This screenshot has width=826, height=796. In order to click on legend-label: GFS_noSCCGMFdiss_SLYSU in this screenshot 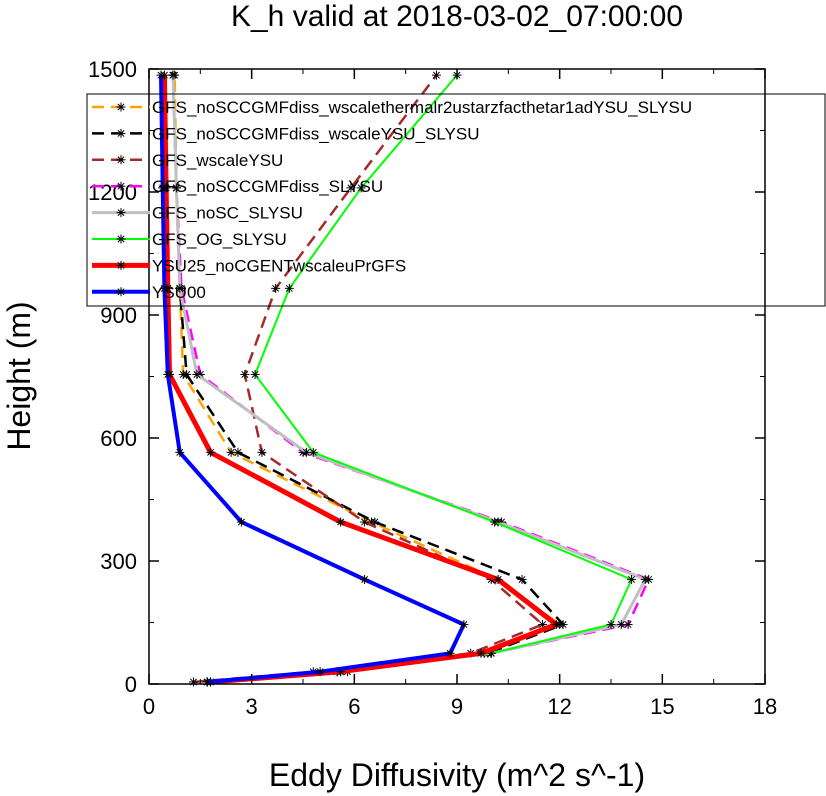, I will do `click(267, 186)`.